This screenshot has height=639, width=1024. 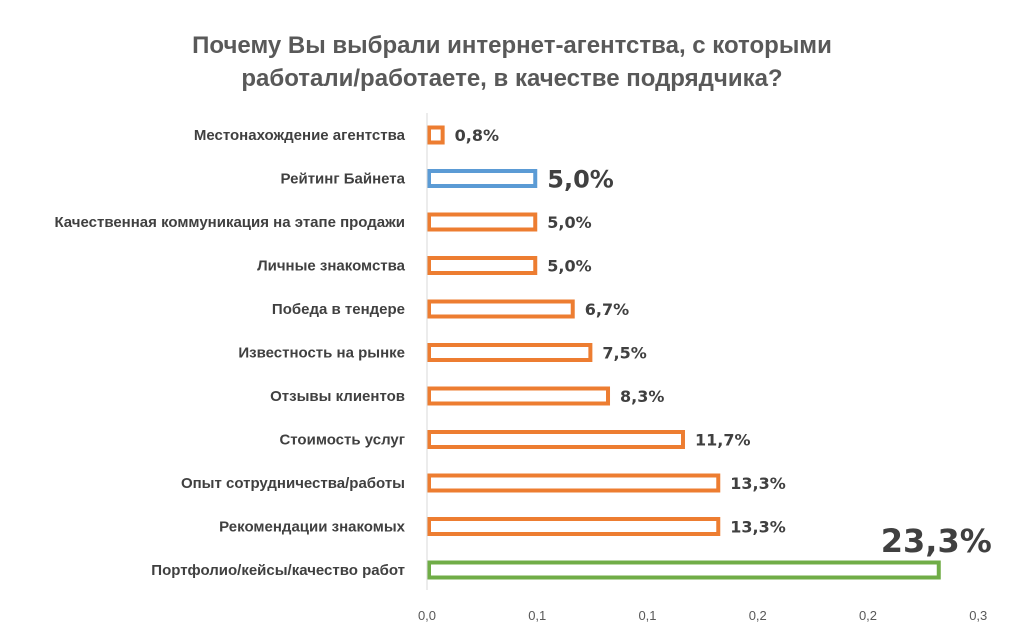 I want to click on category-label: Портфолио/кейсы/качество работ, so click(x=278, y=570).